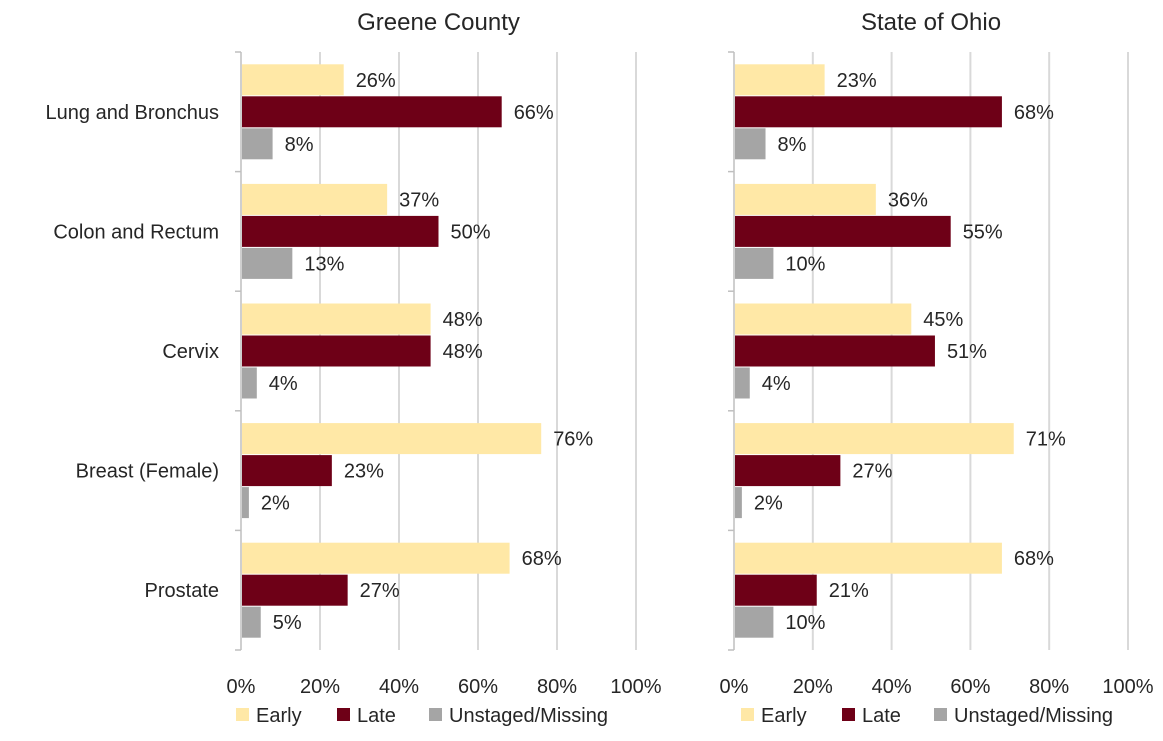 The width and height of the screenshot is (1163, 741). I want to click on data-label: 45%, so click(943, 320).